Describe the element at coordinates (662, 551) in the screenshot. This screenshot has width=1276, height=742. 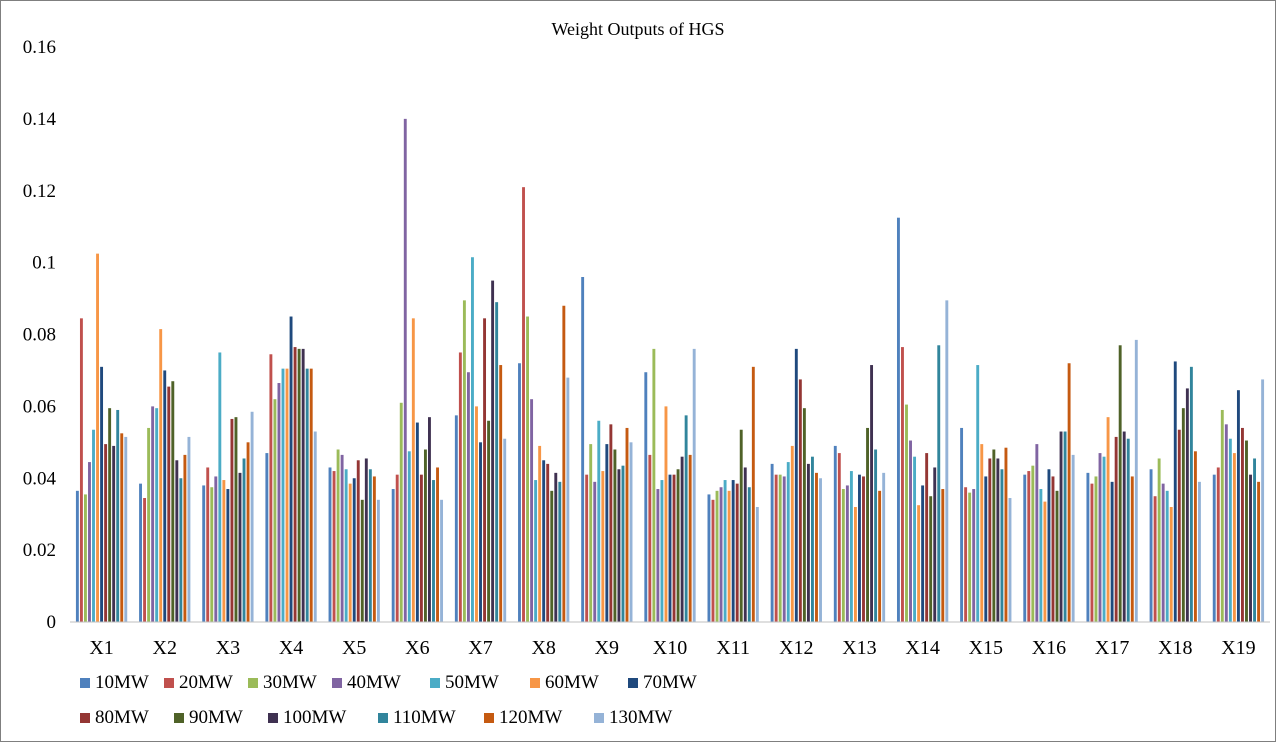
I see `bar-x10-50mw` at that location.